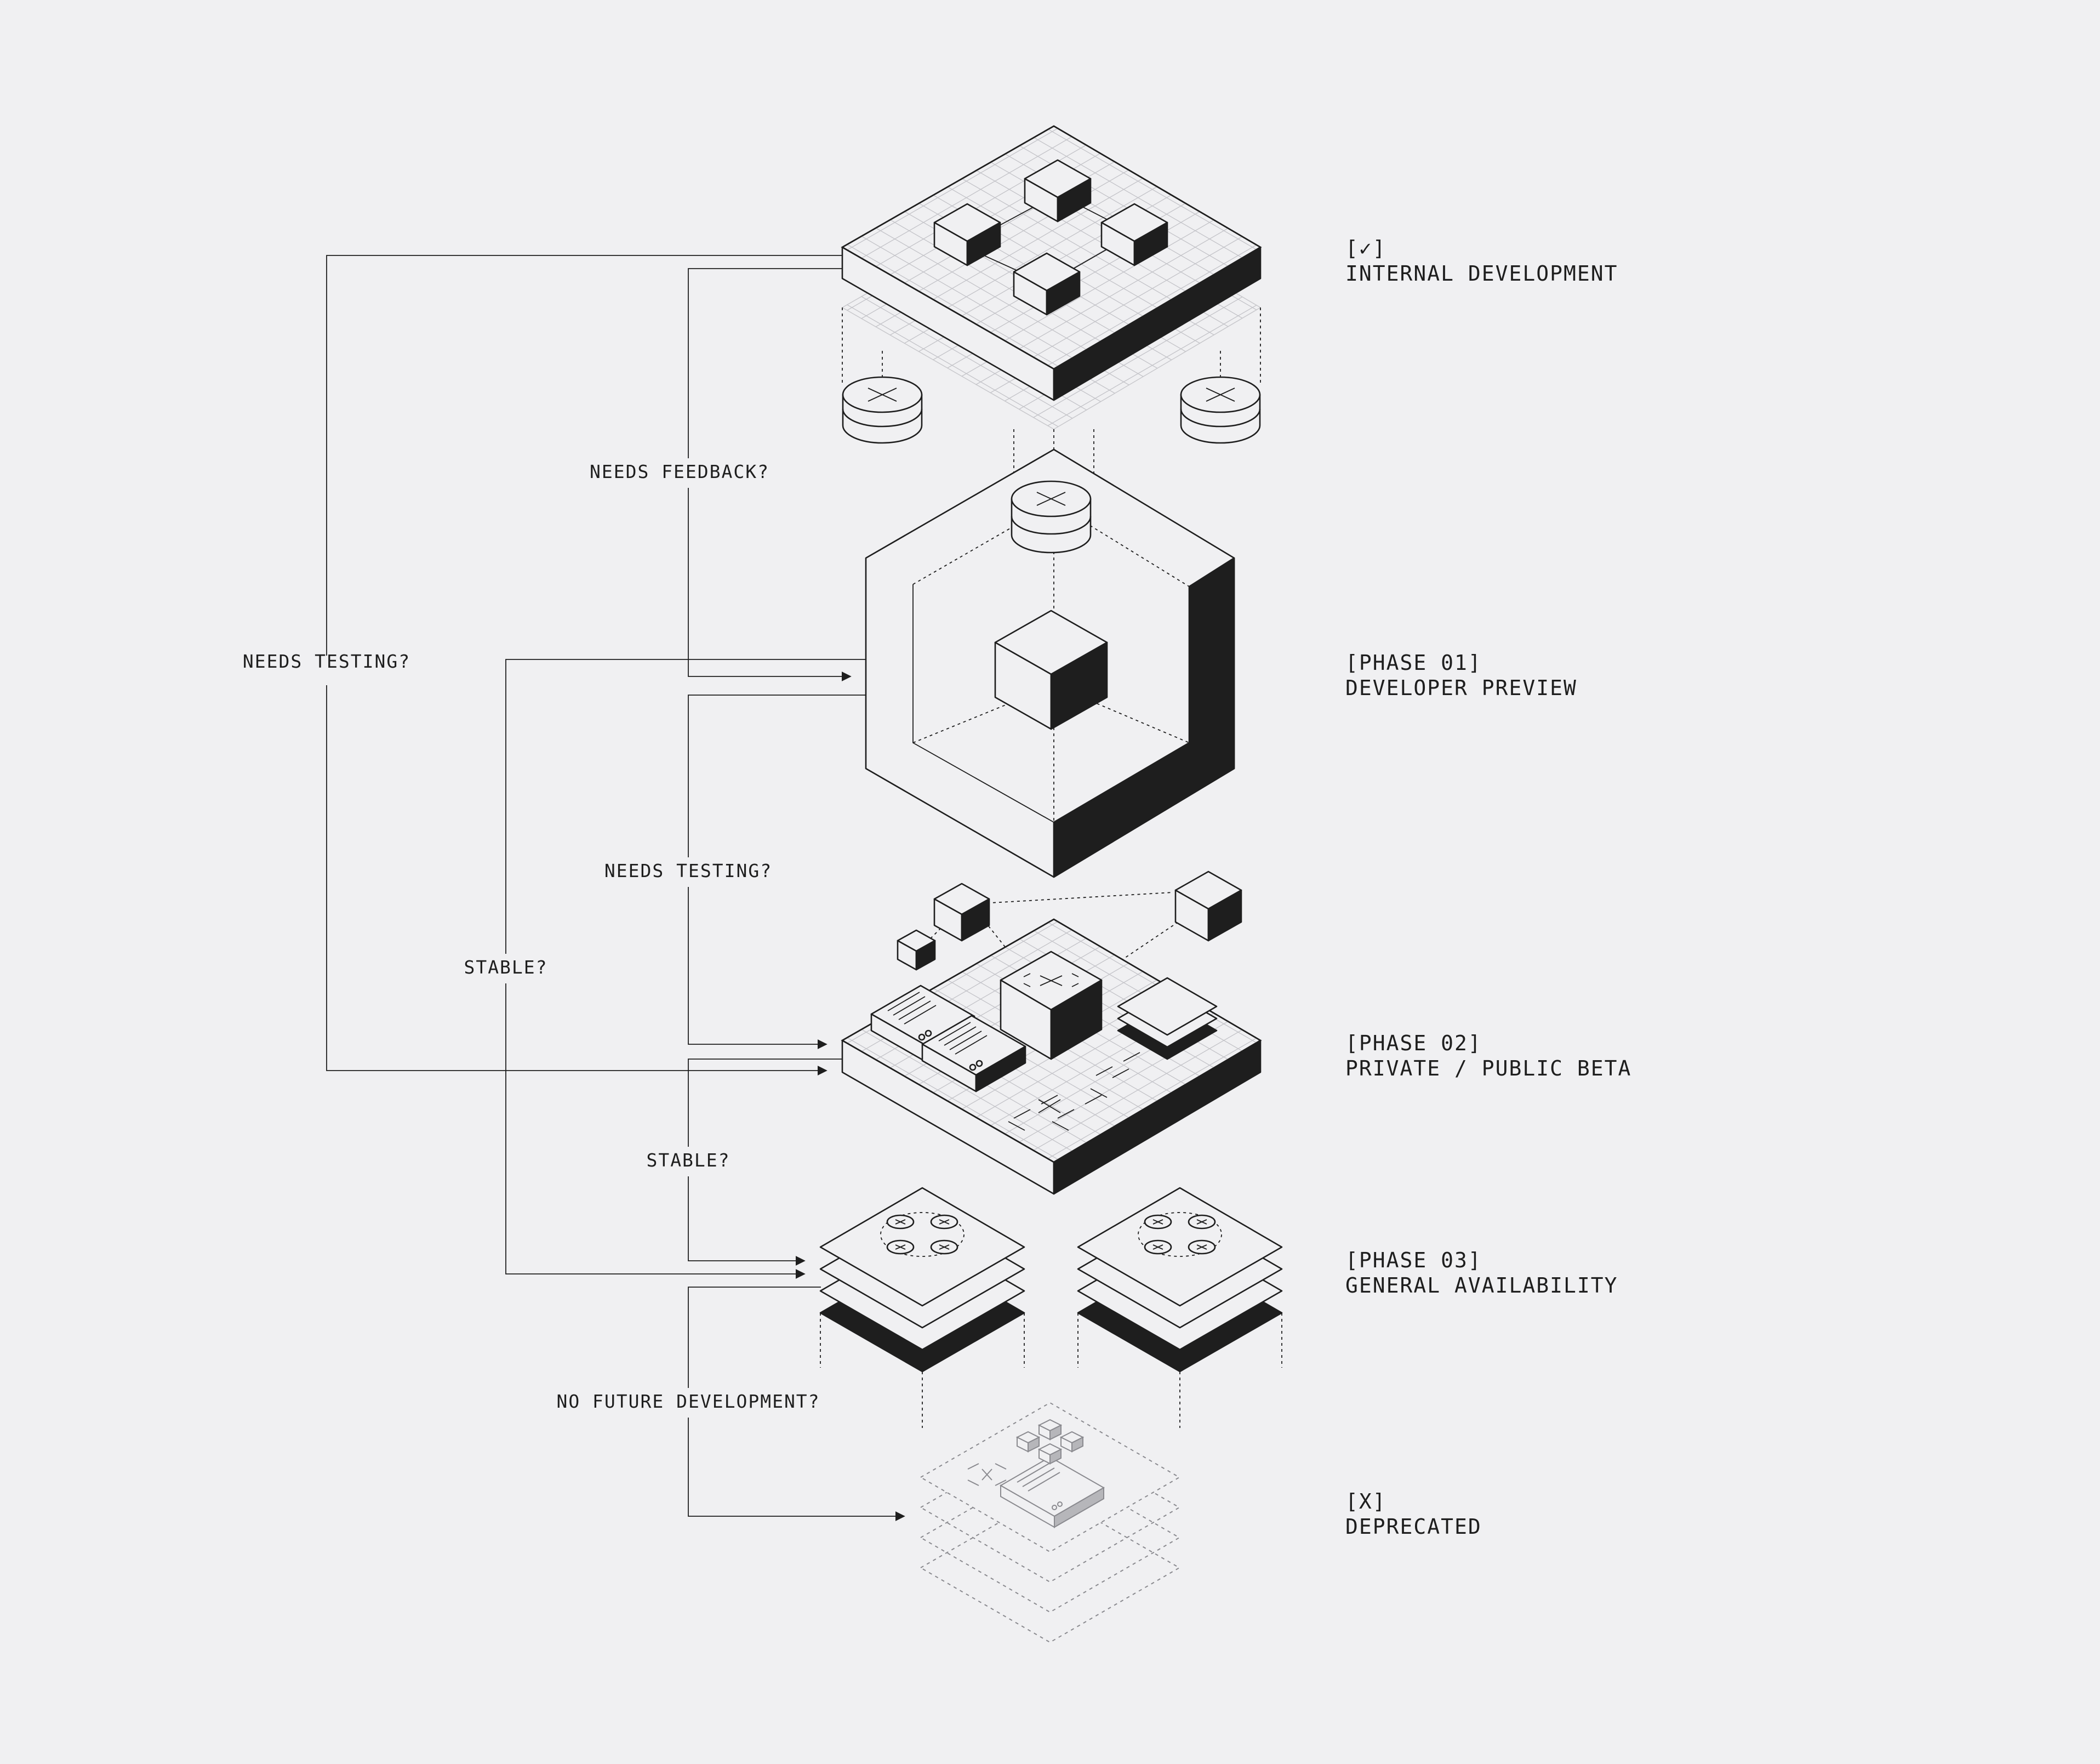 This screenshot has width=2100, height=1764. Describe the element at coordinates (688, 1160) in the screenshot. I see `label-stable-inner: STABLE?` at that location.